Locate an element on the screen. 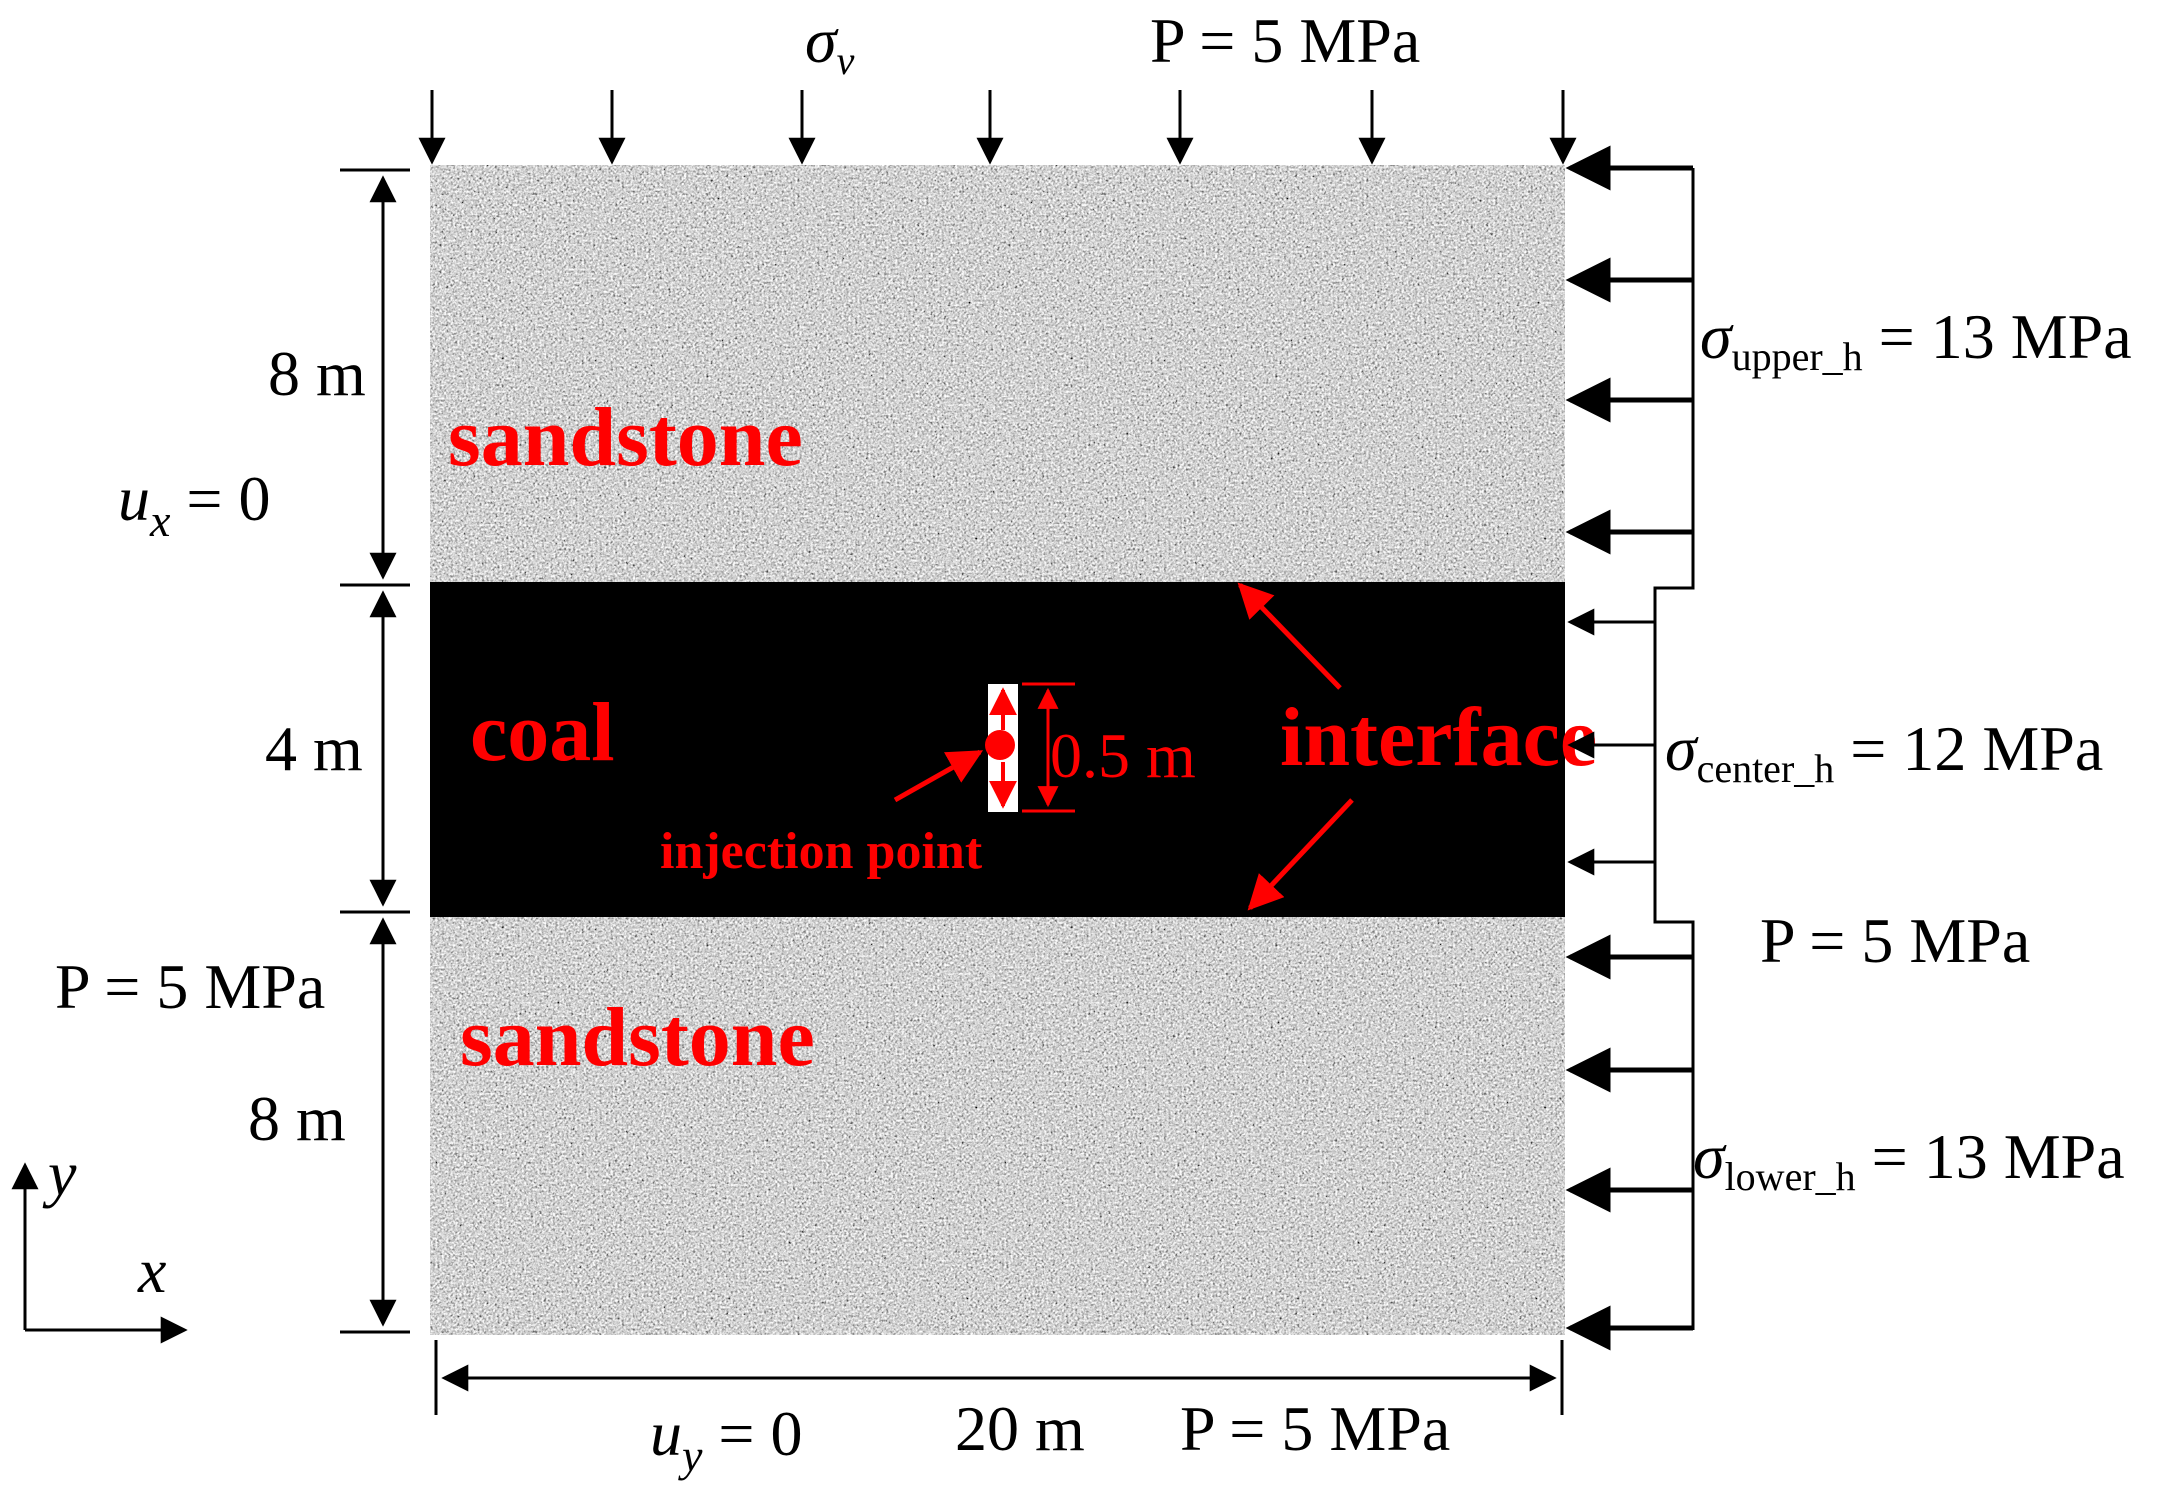 The width and height of the screenshot is (2179, 1495). center-stress-arrows is located at coordinates (1611, 742).